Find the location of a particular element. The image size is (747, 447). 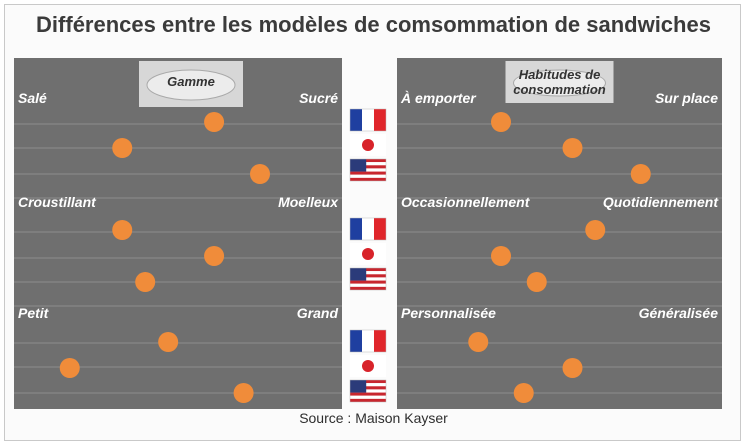

panel-title-line: Habitudes de is located at coordinates (560, 74).